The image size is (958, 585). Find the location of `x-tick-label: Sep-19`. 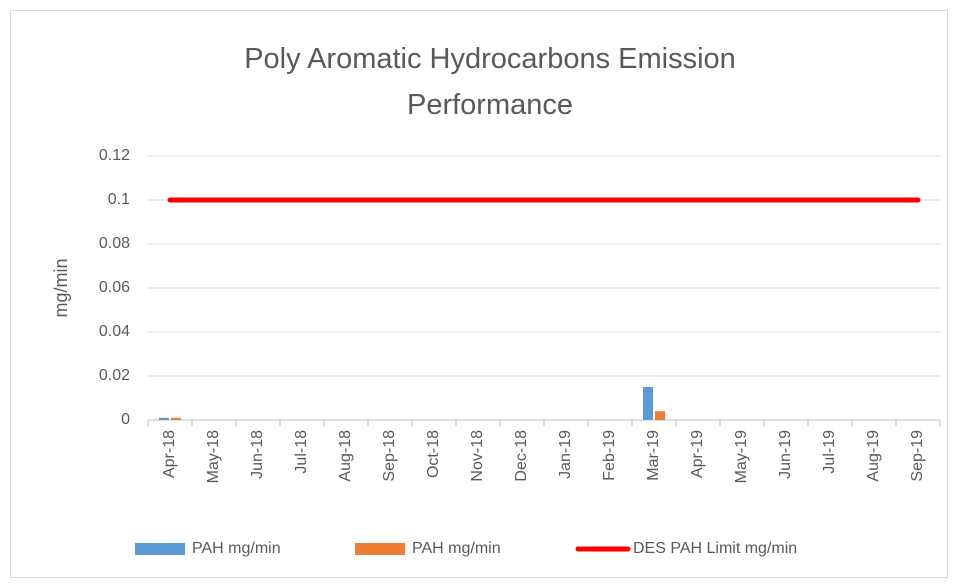

x-tick-label: Sep-19 is located at coordinates (917, 456).